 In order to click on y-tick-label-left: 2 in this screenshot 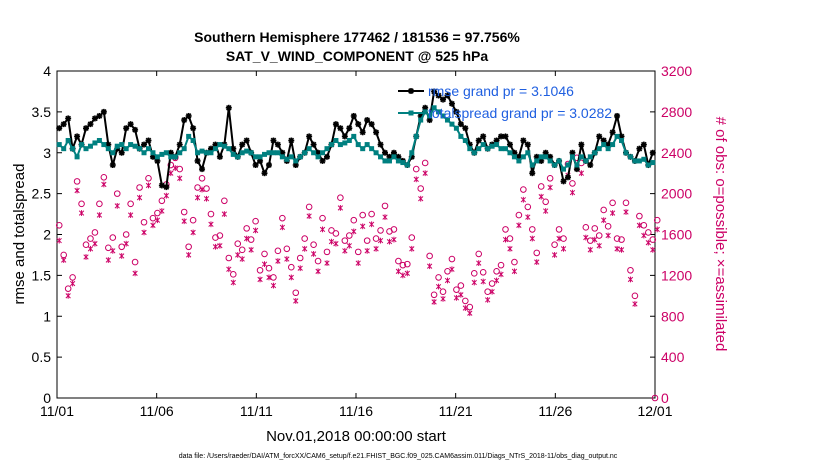, I will do `click(47, 235)`.